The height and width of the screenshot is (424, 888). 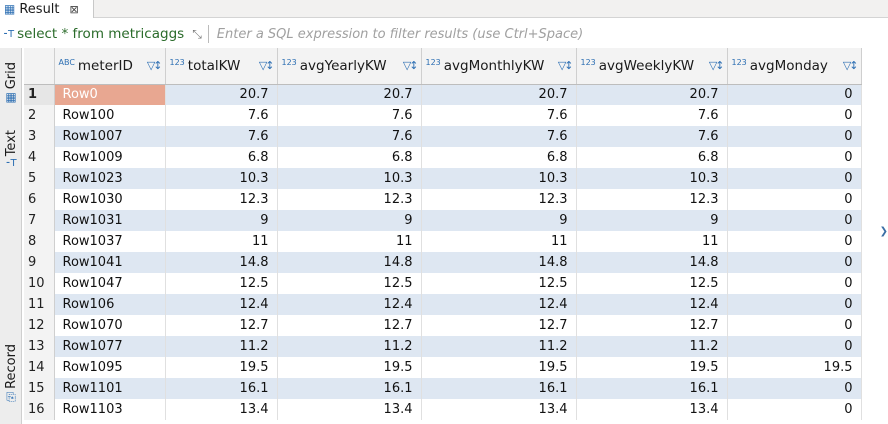 What do you see at coordinates (39, 325) in the screenshot?
I see `row-number: 12` at bounding box center [39, 325].